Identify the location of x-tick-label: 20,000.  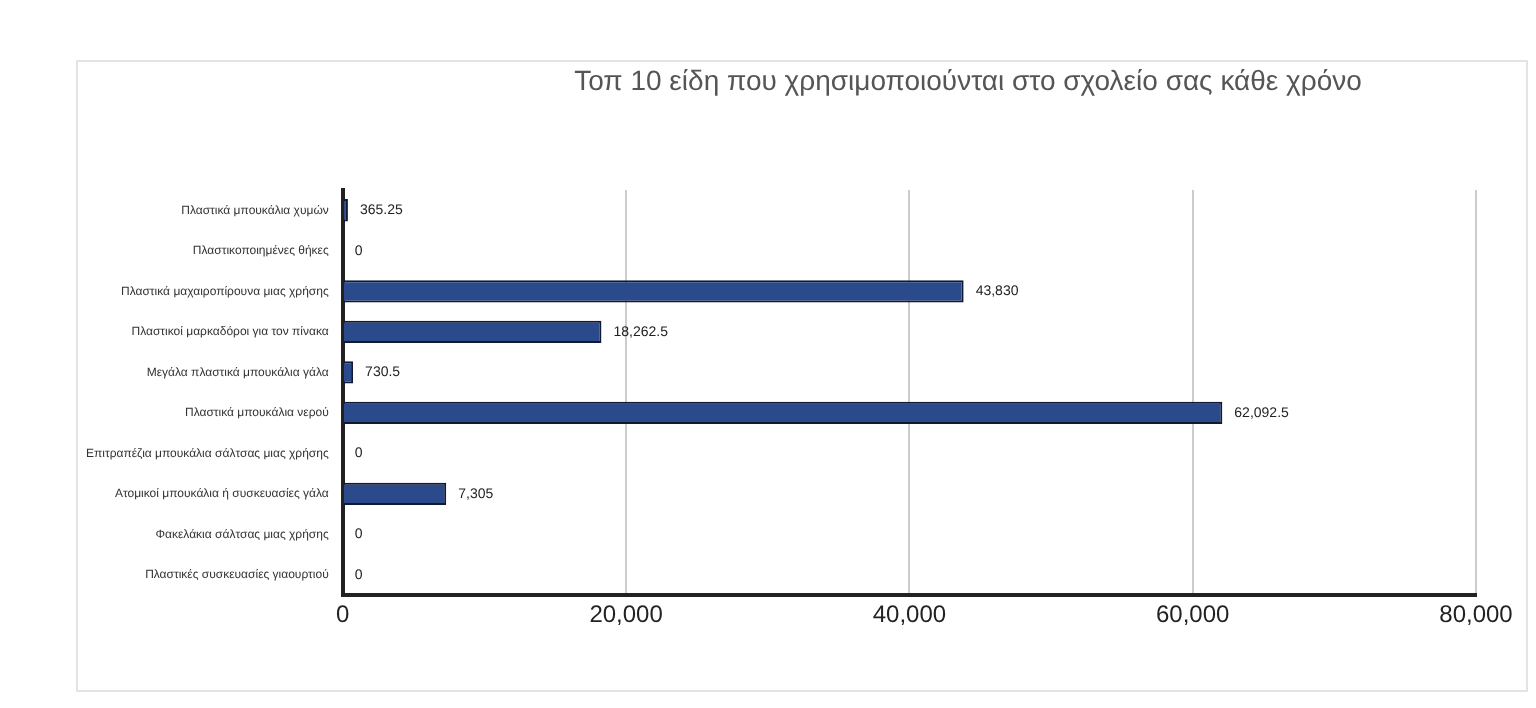
(626, 614).